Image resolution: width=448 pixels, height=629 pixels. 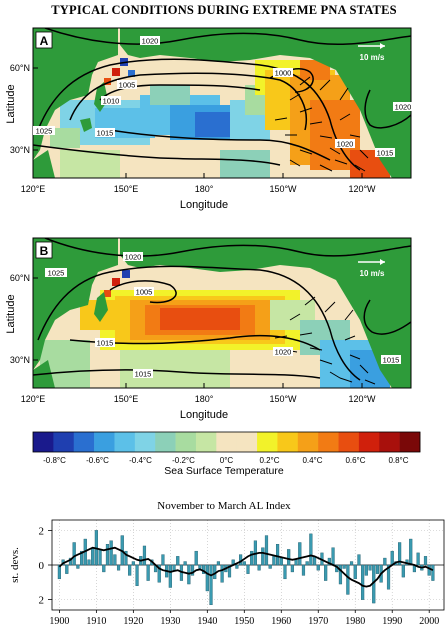 I want to click on lat-tick-60n-b: 60°N, so click(x=20, y=278).